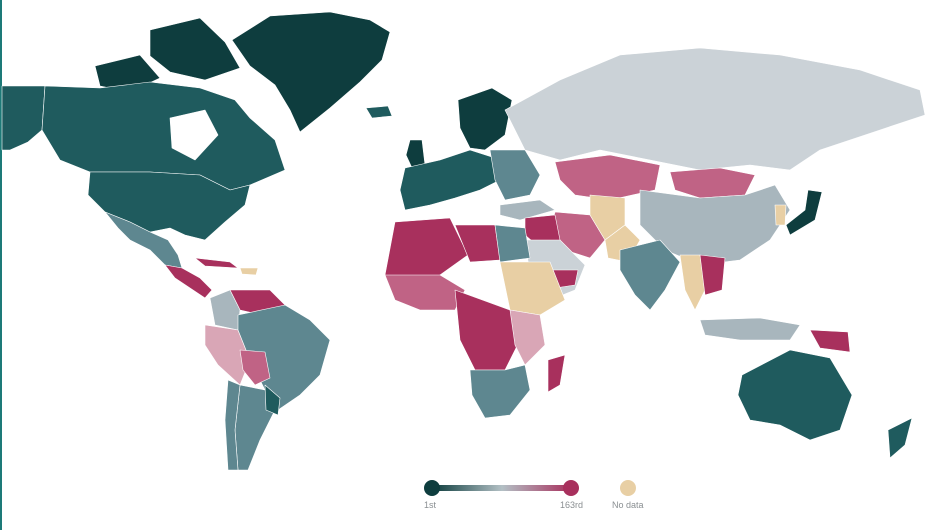 The width and height of the screenshot is (930, 530). Describe the element at coordinates (650, 275) in the screenshot. I see `region-india` at that location.